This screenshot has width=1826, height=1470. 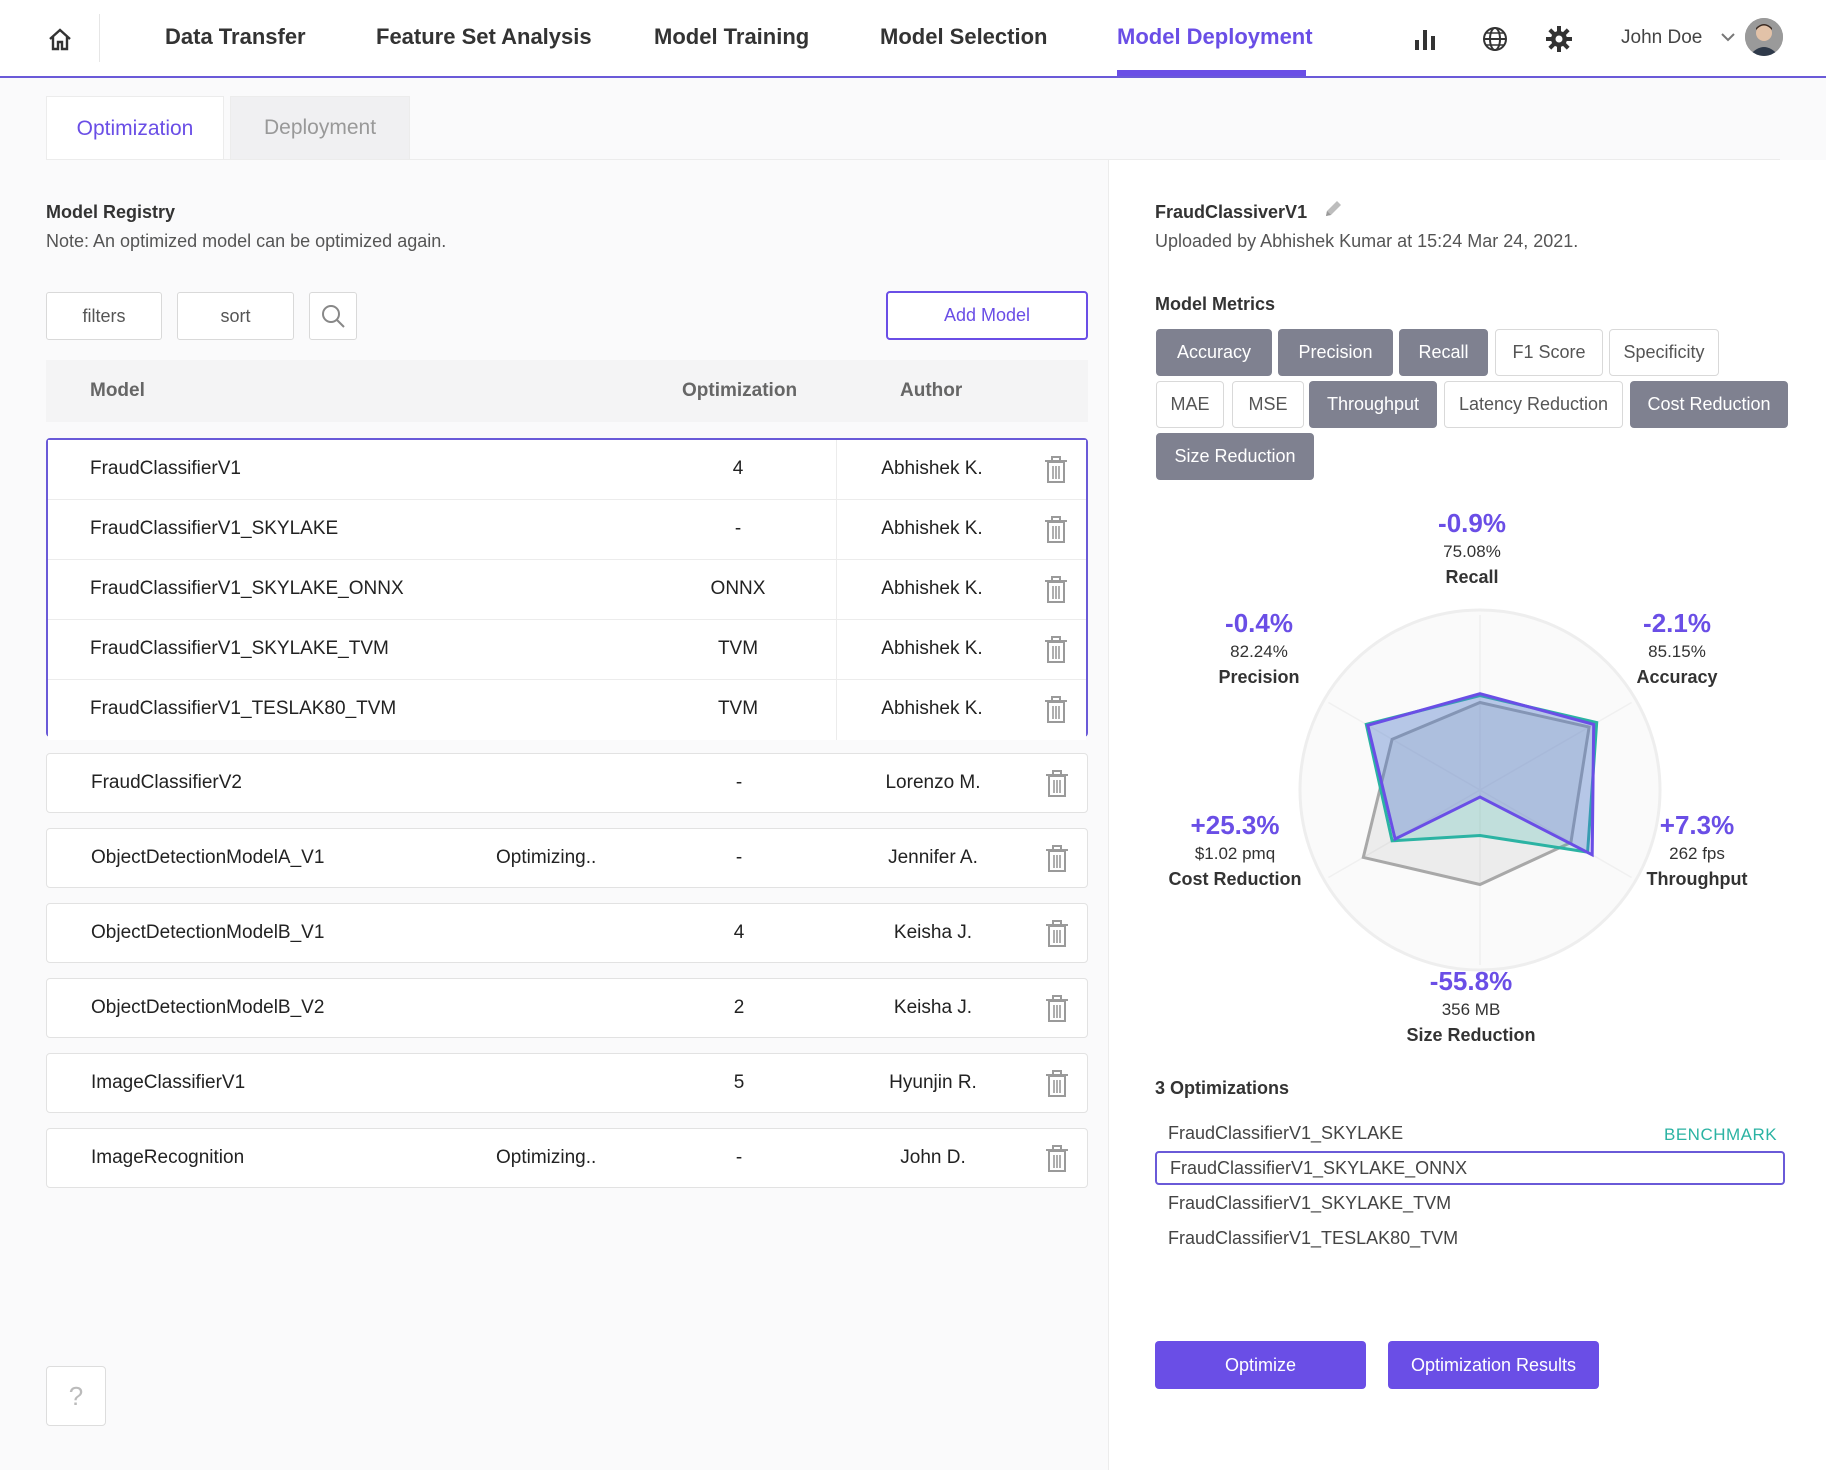 What do you see at coordinates (567, 391) in the screenshot?
I see `table-header: Model Optimization Author` at bounding box center [567, 391].